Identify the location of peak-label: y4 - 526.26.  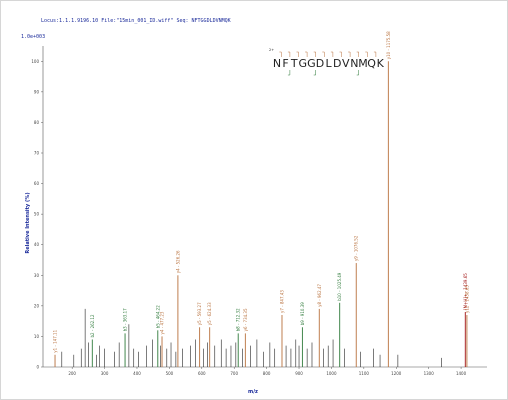
(177, 261).